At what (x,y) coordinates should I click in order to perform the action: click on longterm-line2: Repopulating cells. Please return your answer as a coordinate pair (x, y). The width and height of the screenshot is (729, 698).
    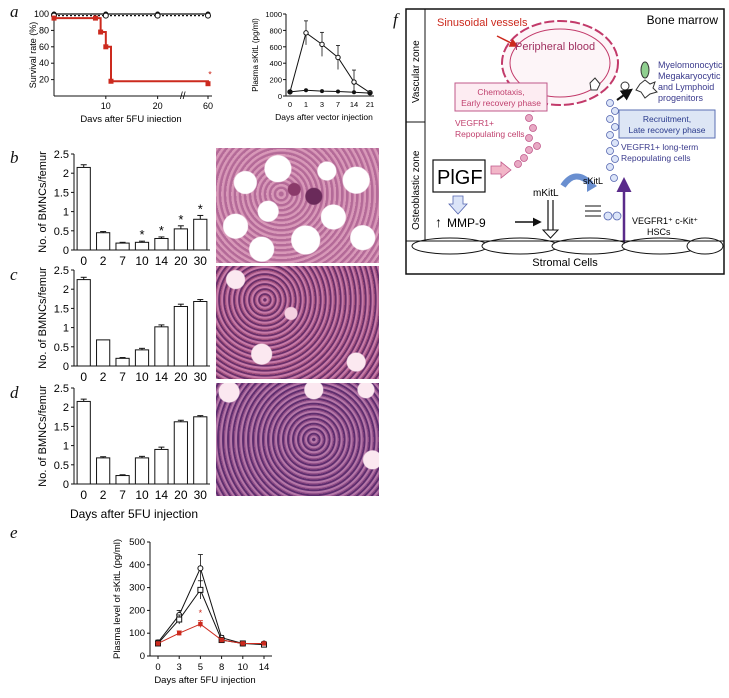
    Looking at the image, I should click on (655, 158).